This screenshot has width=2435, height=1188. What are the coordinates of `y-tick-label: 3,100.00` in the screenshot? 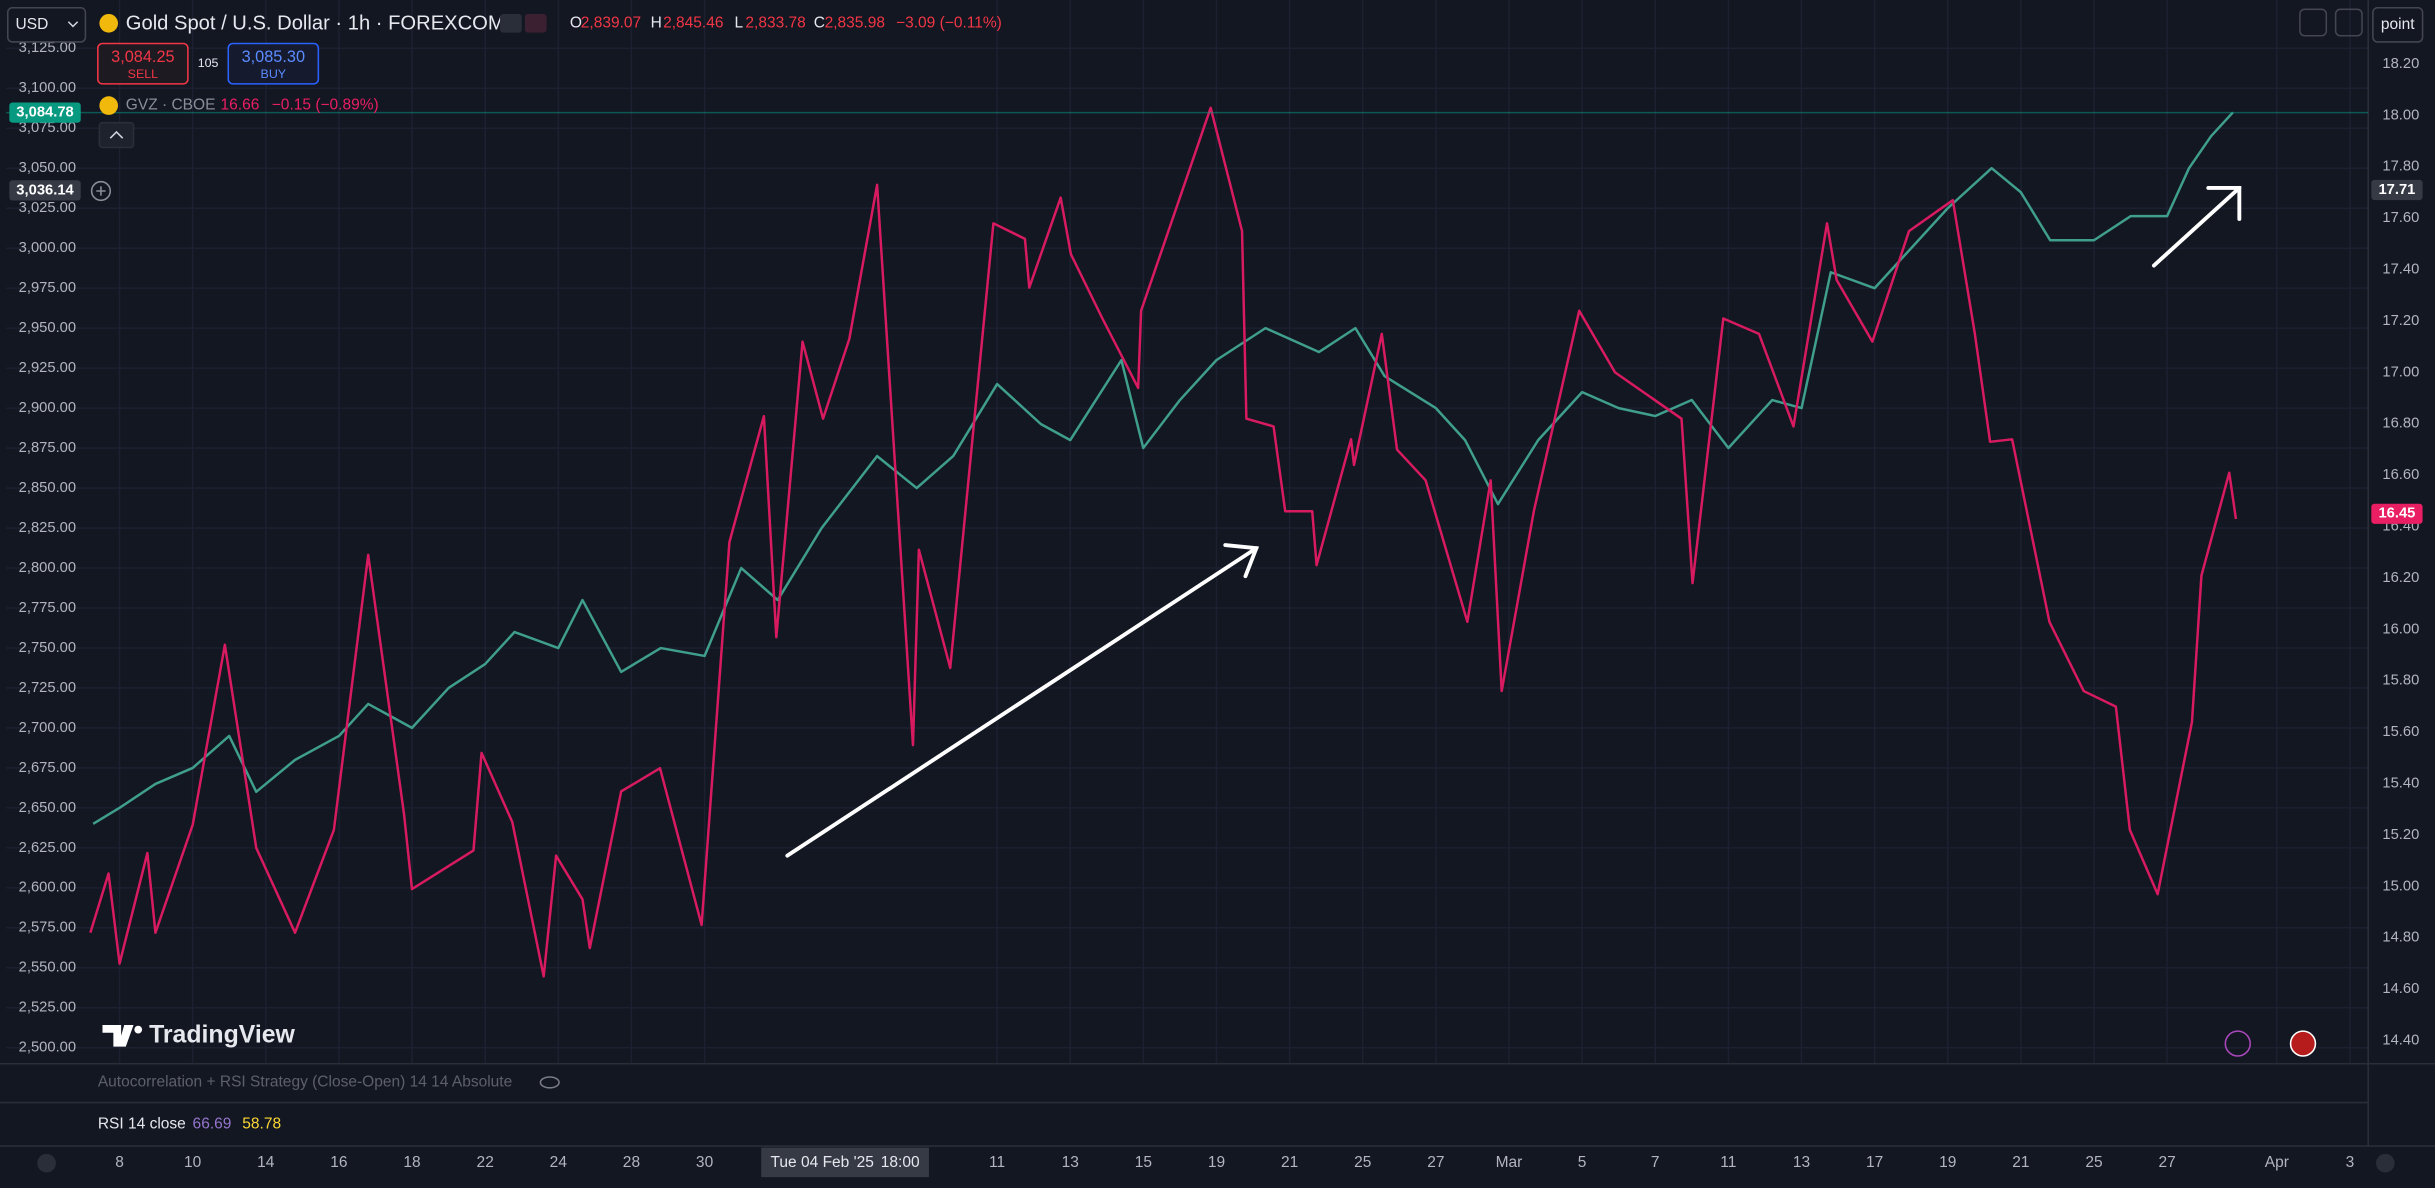 It's located at (47, 88).